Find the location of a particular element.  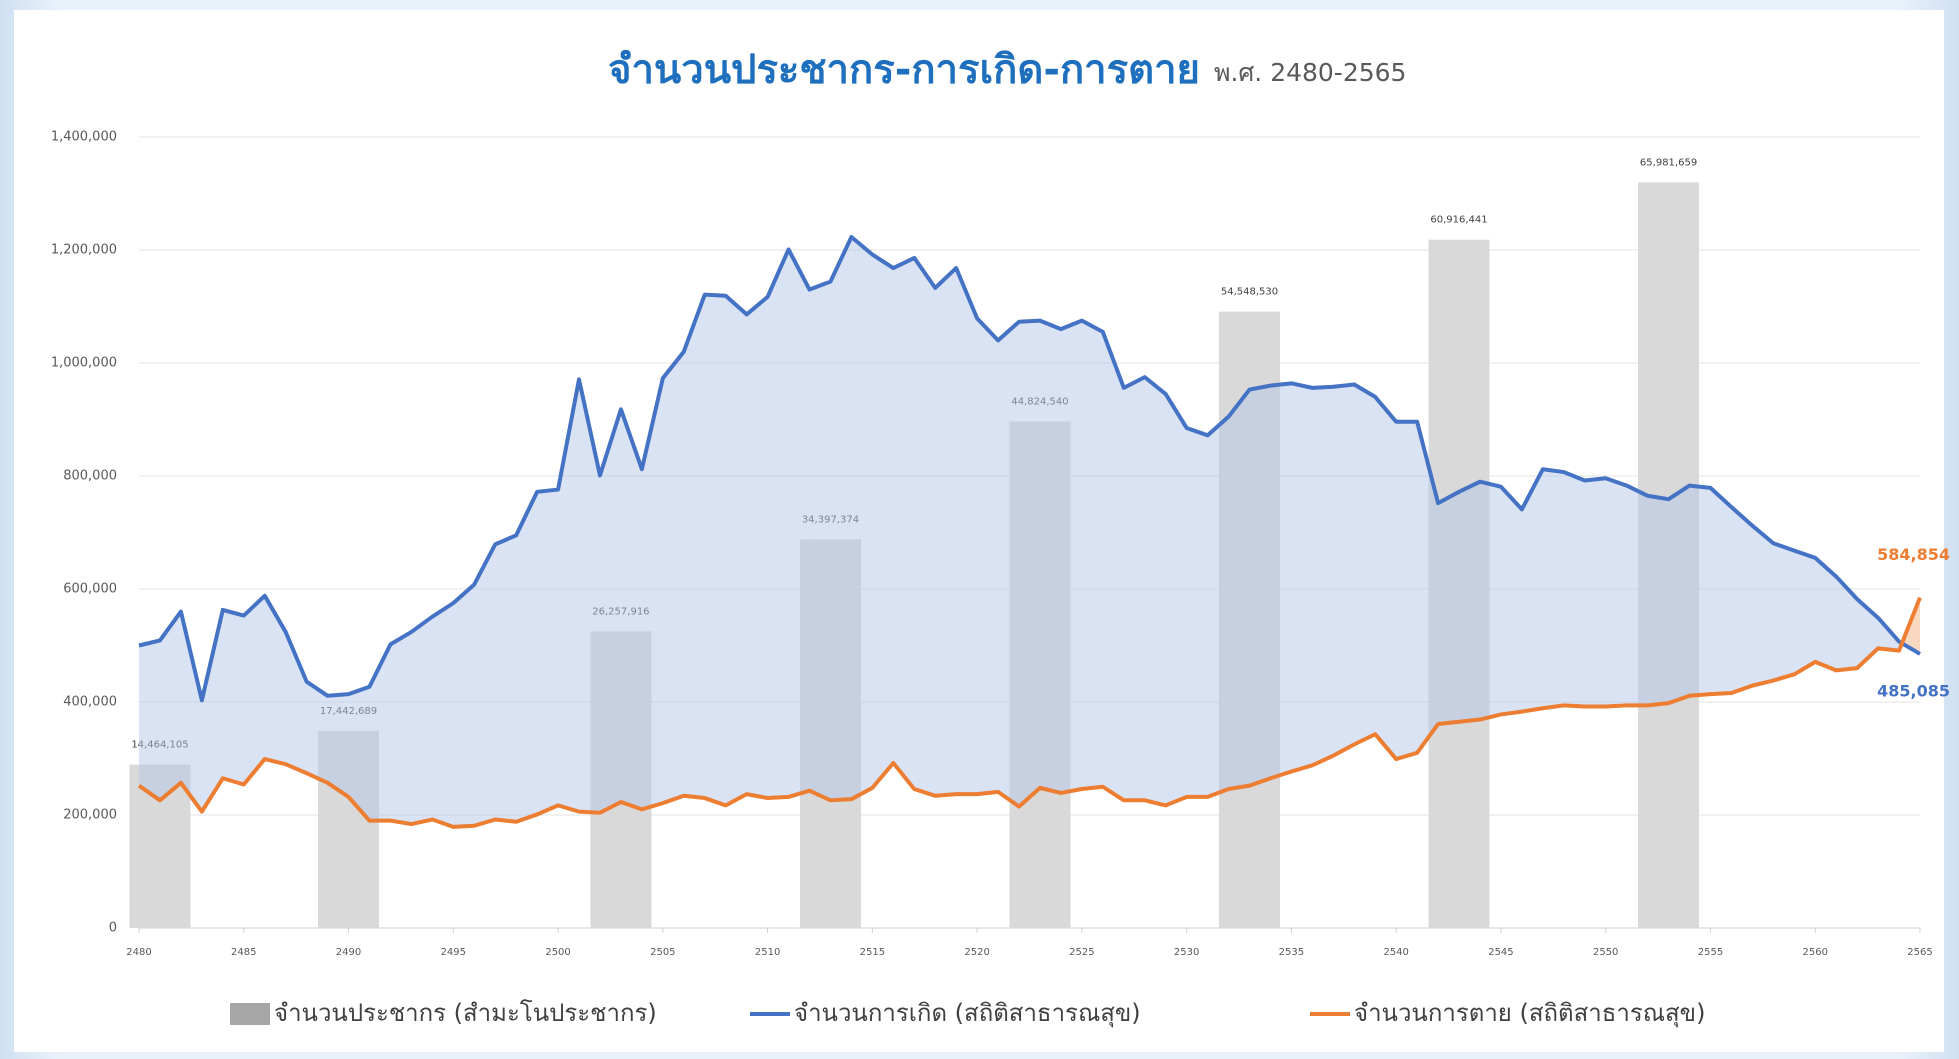

x-tick-label: 2515 is located at coordinates (872, 952).